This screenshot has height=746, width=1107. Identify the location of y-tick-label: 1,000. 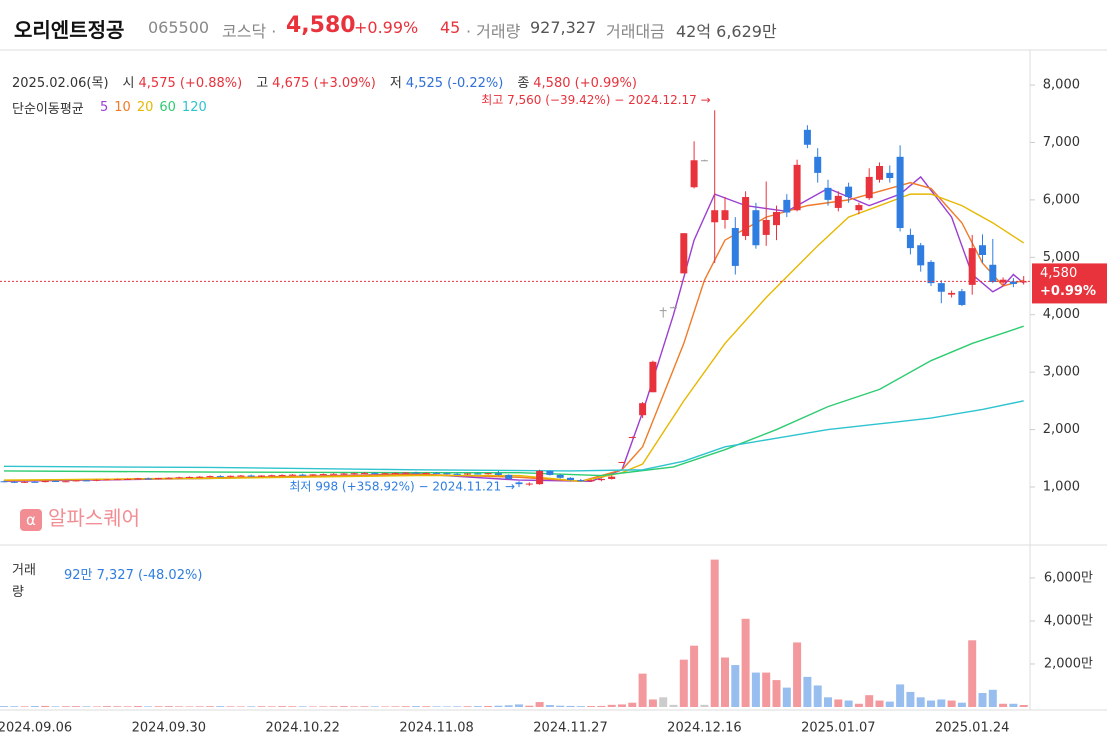
(1061, 487).